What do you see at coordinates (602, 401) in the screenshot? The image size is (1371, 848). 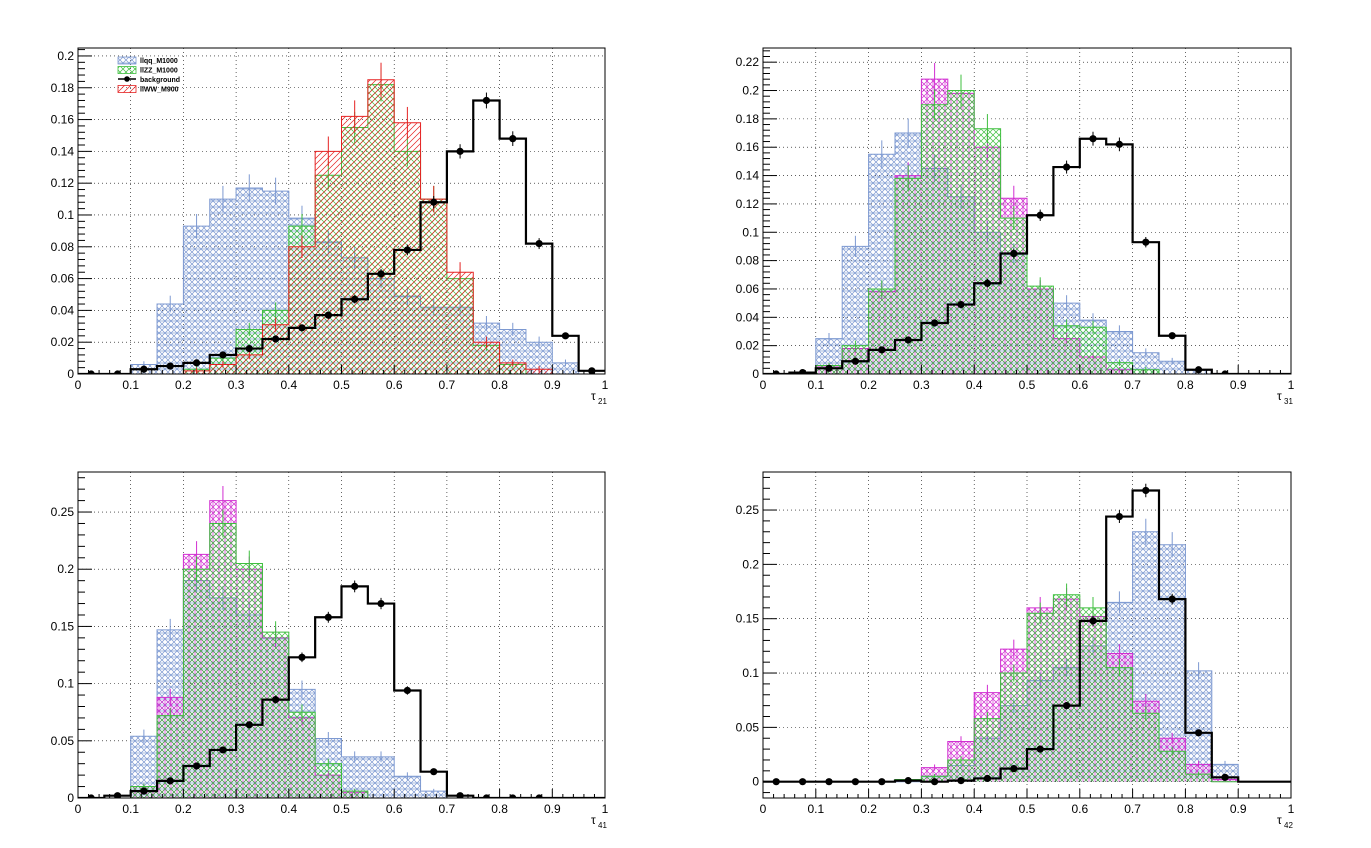 I see `x-axis-label-subscript: 21` at bounding box center [602, 401].